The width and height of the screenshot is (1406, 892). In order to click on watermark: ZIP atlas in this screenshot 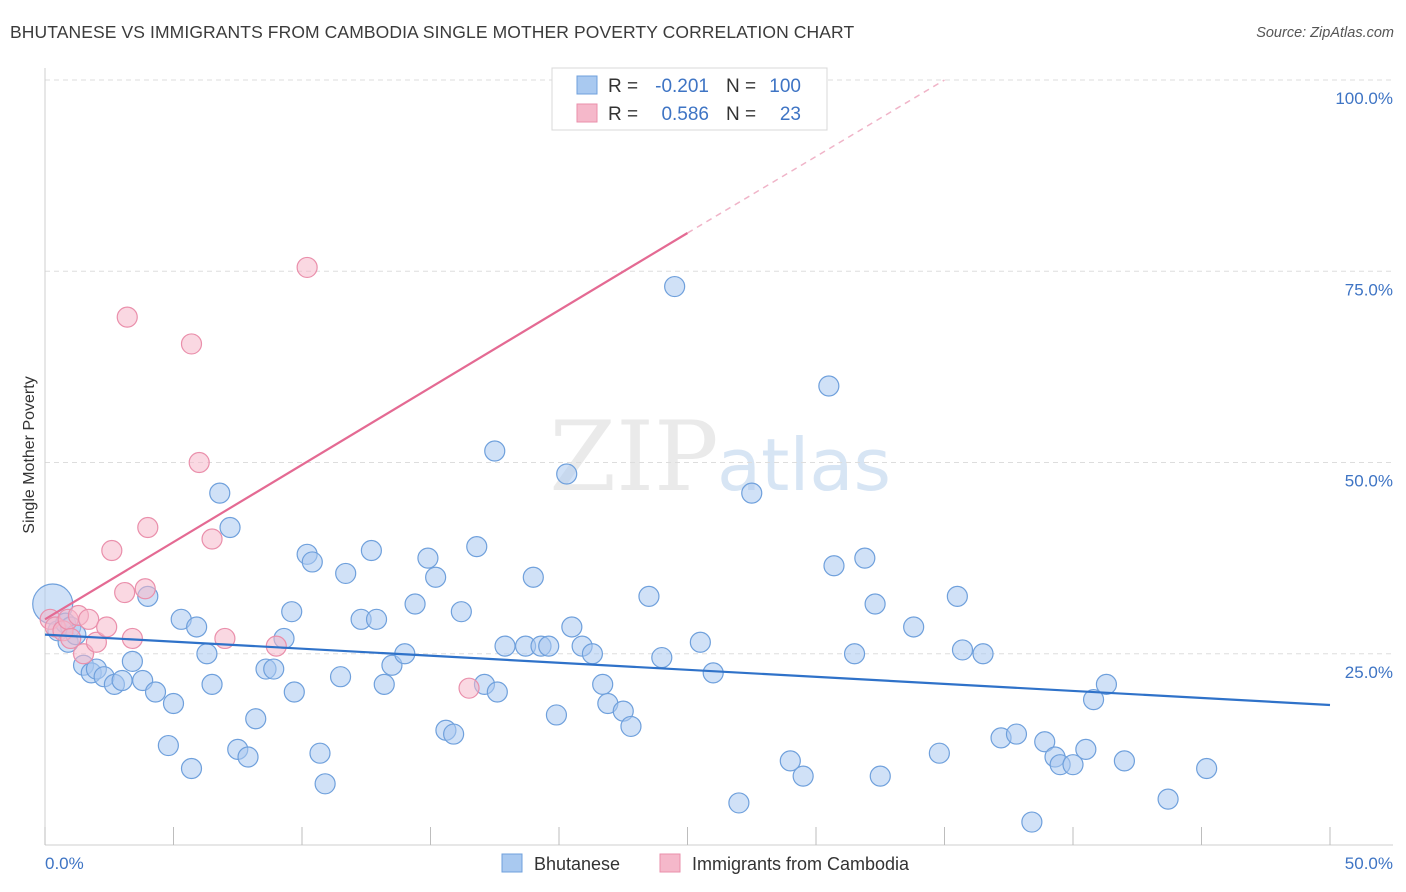, I will do `click(720, 457)`.